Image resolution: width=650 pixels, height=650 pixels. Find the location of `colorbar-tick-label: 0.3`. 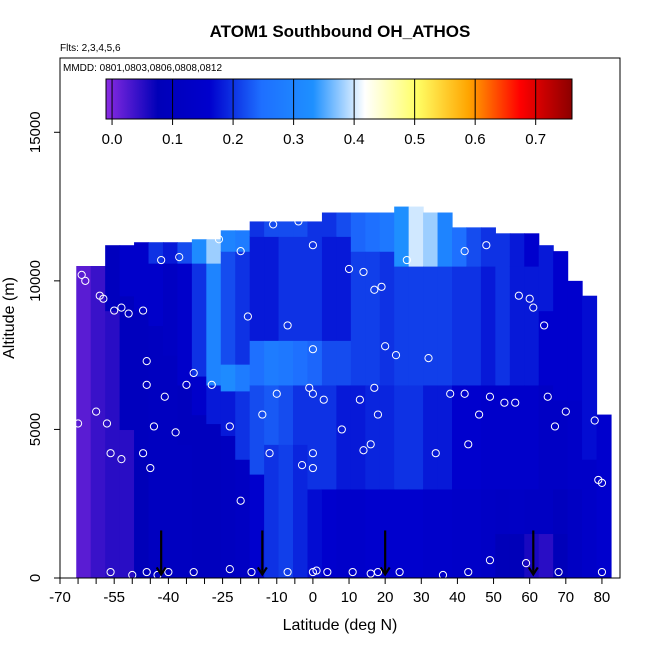

colorbar-tick-label: 0.3 is located at coordinates (293, 139).